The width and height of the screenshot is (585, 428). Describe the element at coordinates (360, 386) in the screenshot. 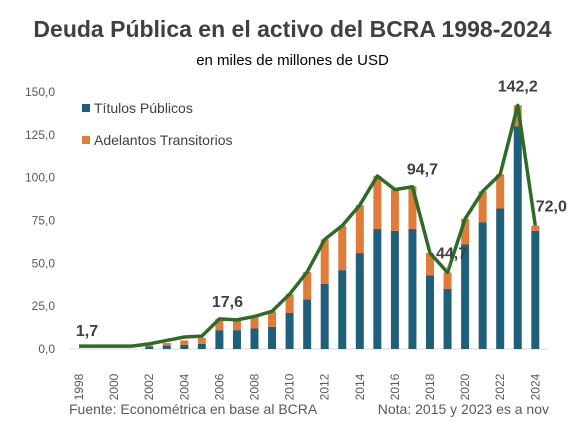

I see `x-tick-label: 2014` at that location.